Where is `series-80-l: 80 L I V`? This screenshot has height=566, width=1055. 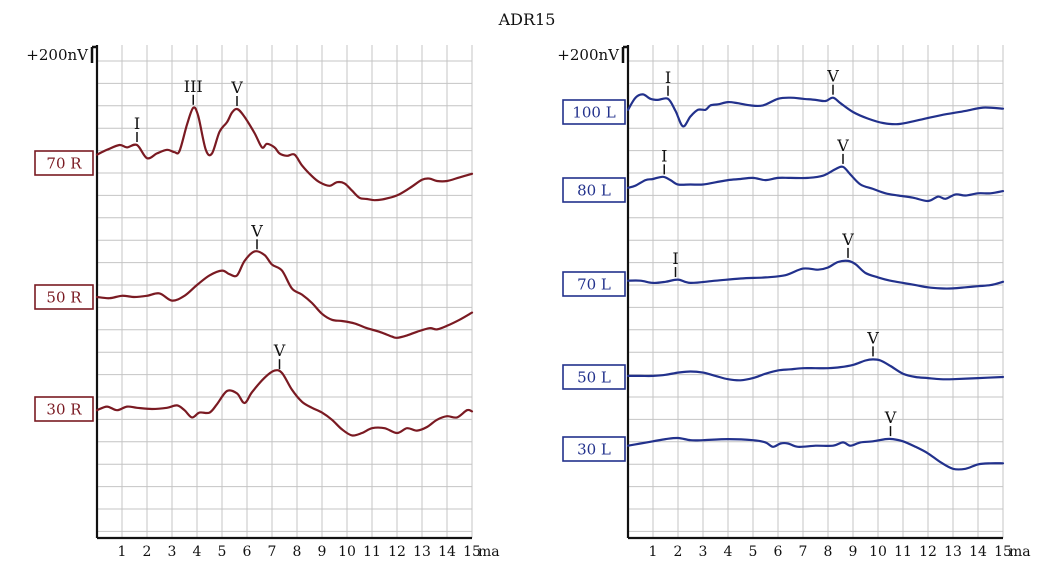
series-80-l: 80 L I V is located at coordinates (783, 169).